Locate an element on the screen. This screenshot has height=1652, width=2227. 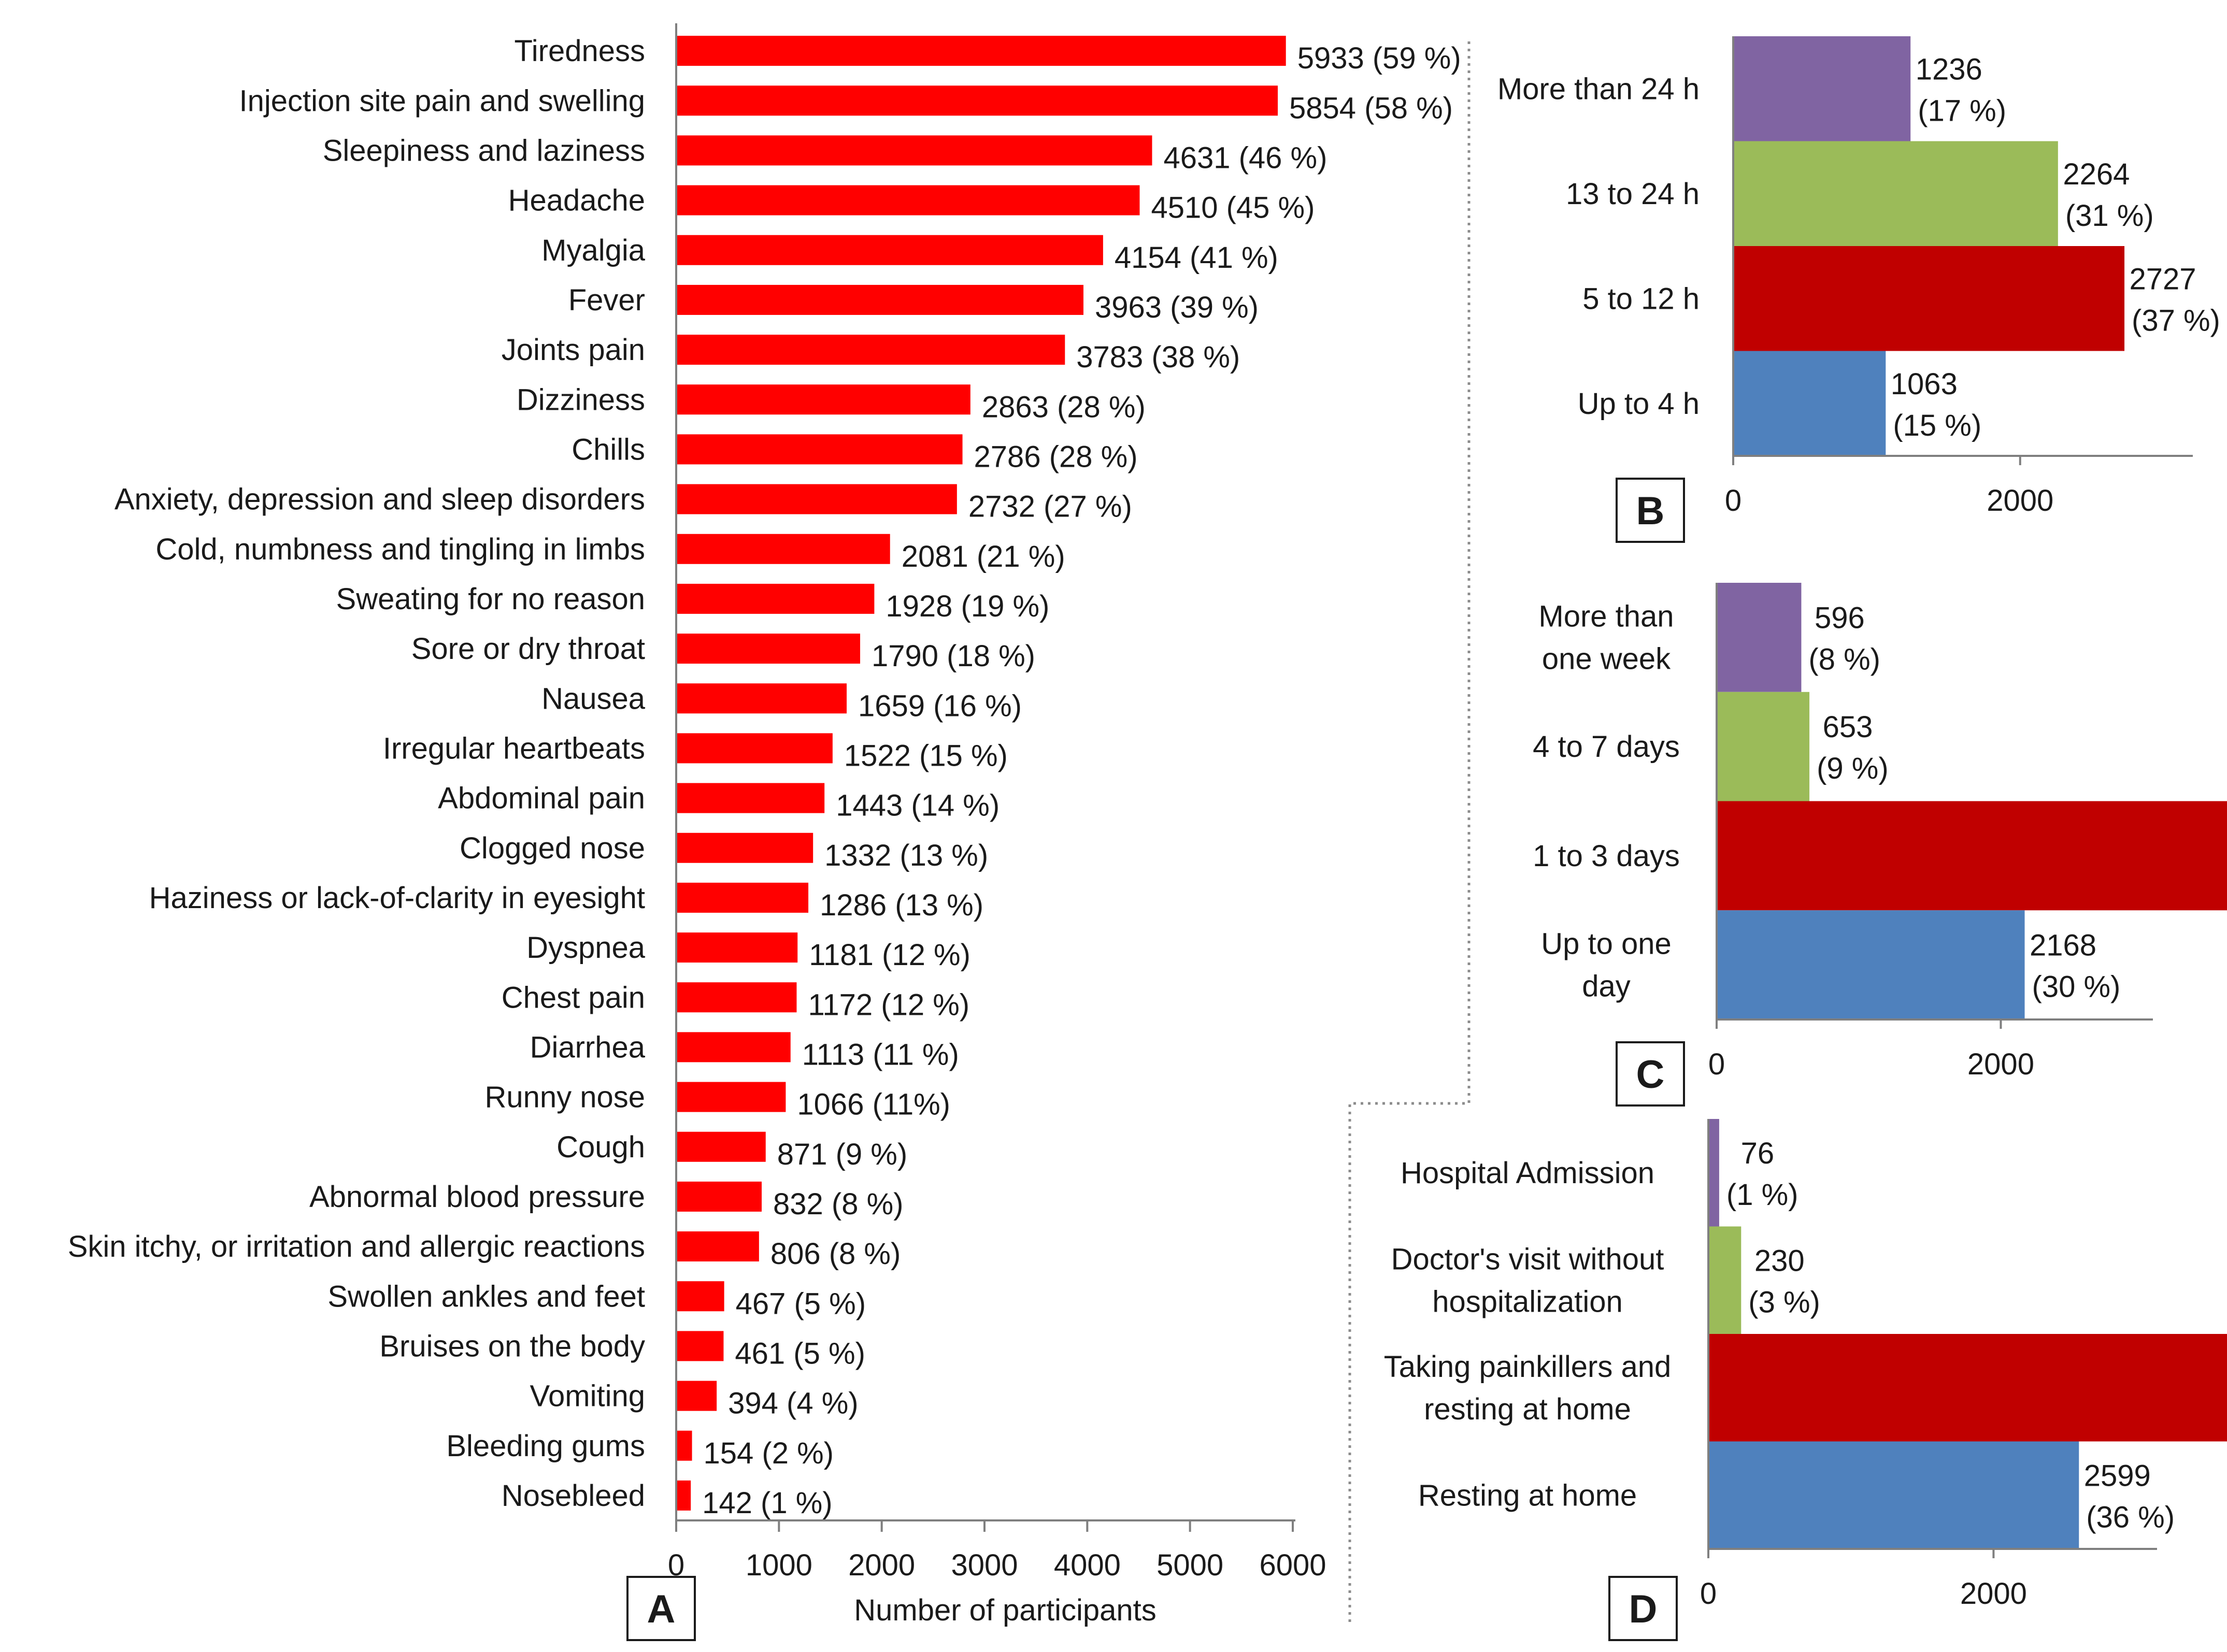
panel-a-value-label: 1113 (11 %) is located at coordinates (880, 1054).